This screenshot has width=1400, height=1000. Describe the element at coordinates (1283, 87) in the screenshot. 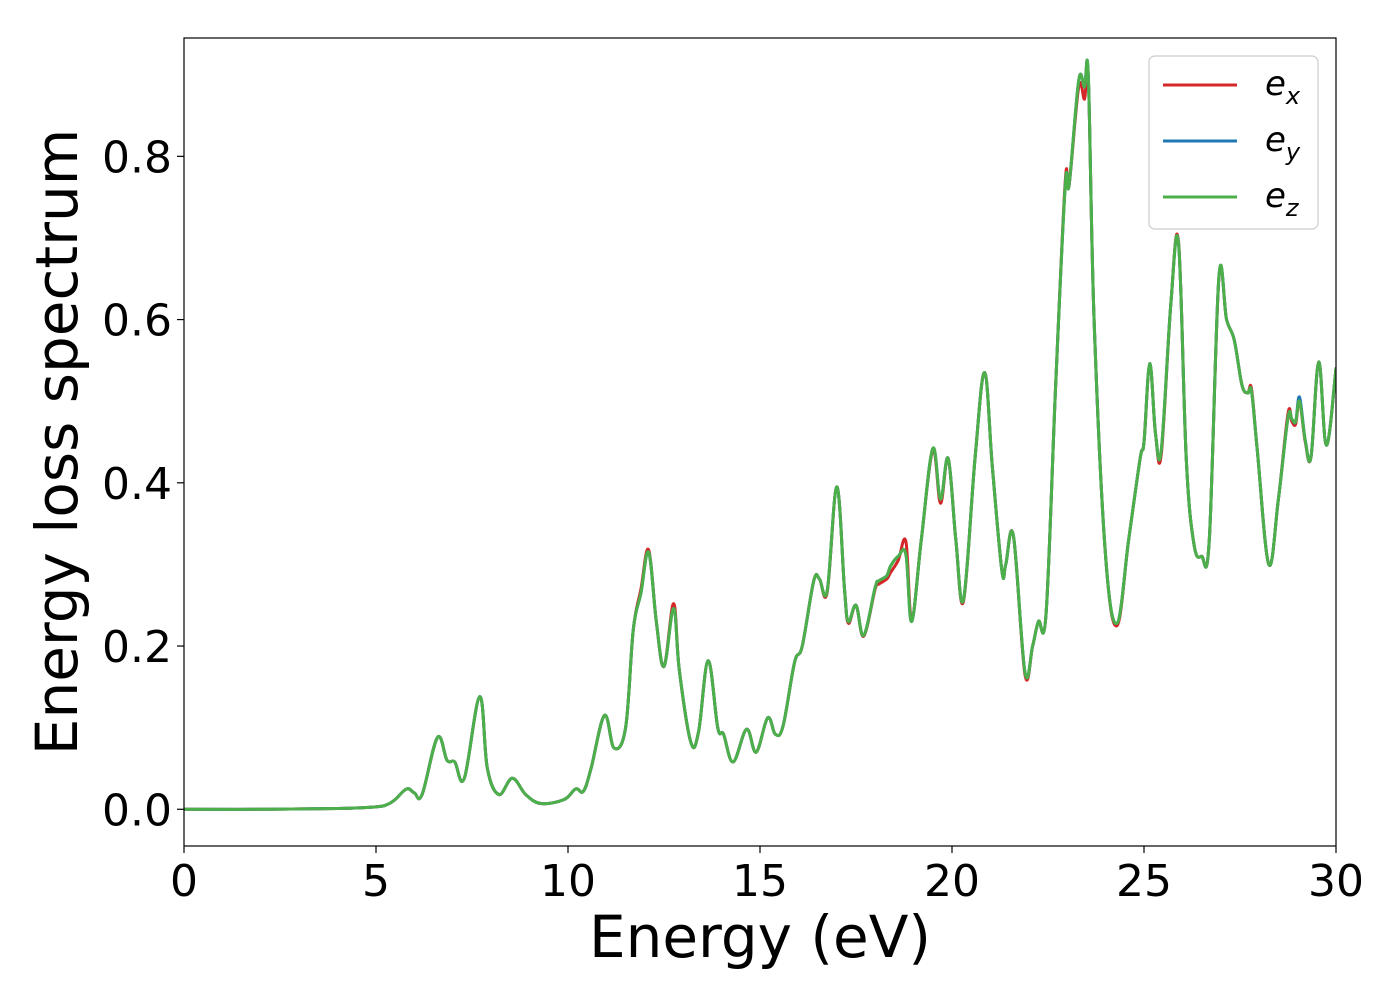

I see `legend-label-ex: ex` at that location.